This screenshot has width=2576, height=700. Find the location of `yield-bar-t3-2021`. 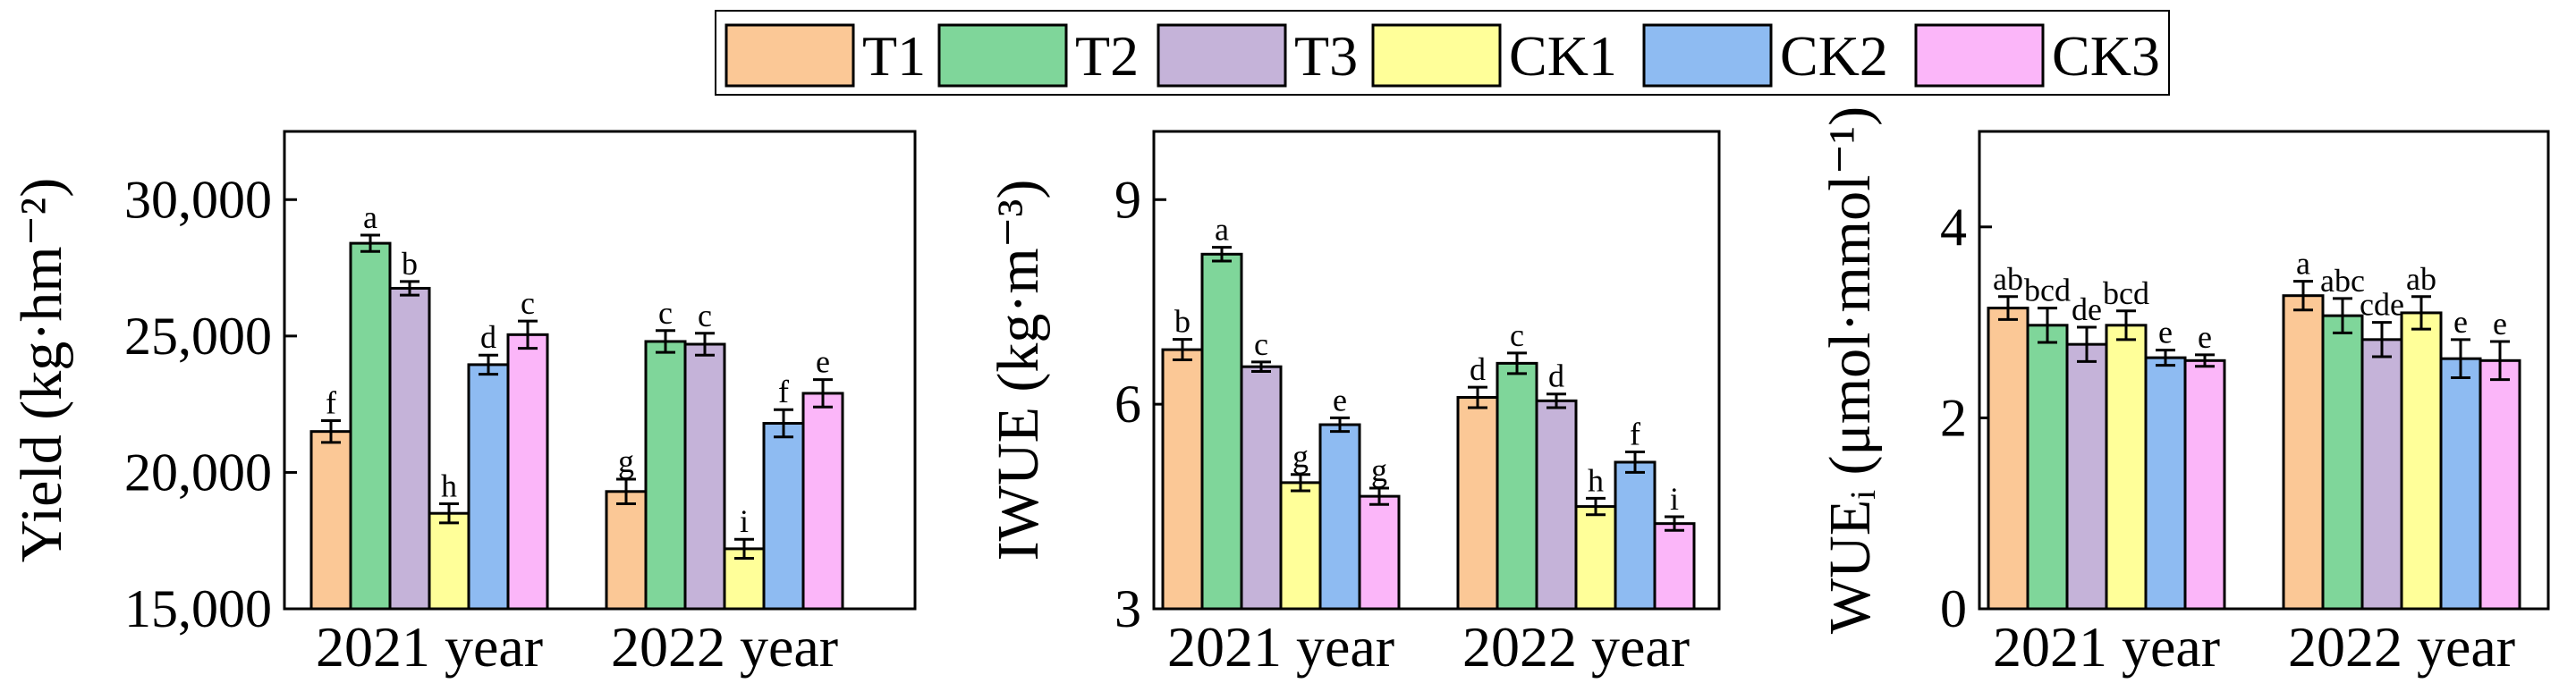

yield-bar-t3-2021 is located at coordinates (409, 448).